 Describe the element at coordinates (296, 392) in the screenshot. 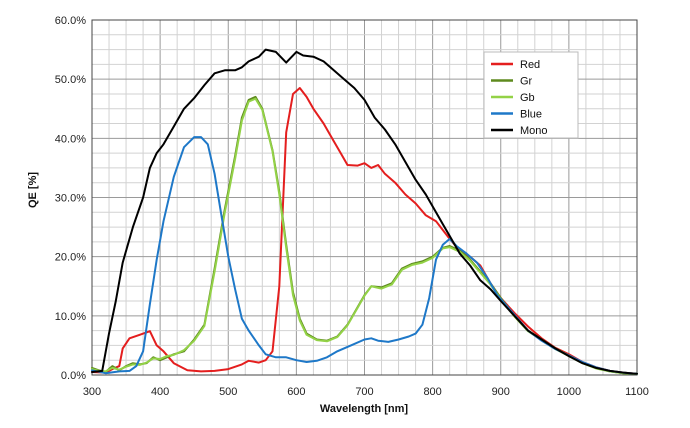

I see `x-tick-label: 600` at that location.